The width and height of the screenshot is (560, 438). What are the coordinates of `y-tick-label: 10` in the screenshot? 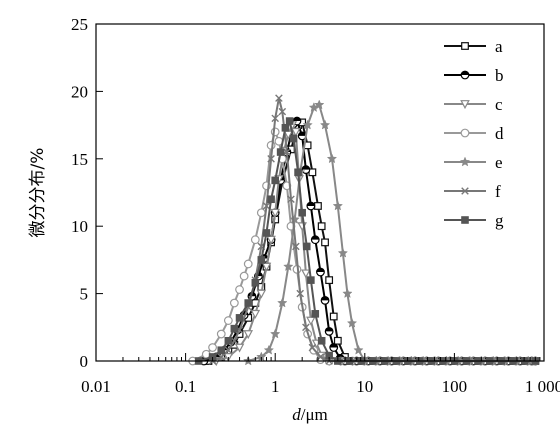 It's located at (79, 226).